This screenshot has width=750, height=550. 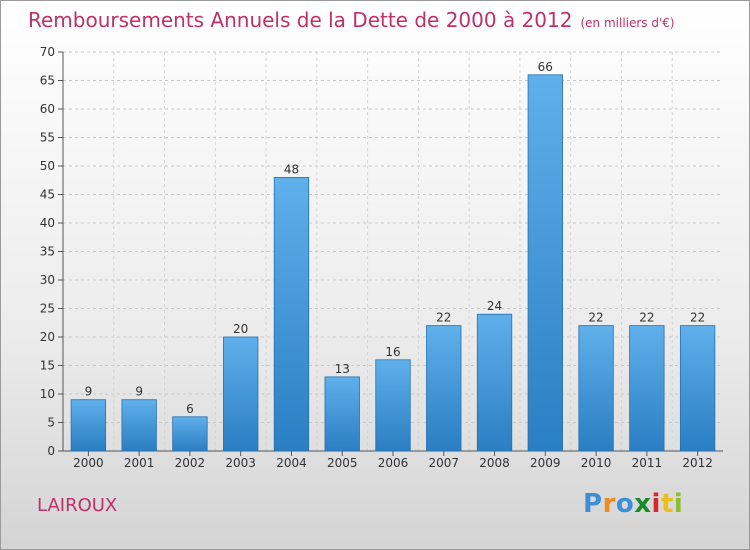 I want to click on y-tick-label: 5, so click(x=51, y=423).